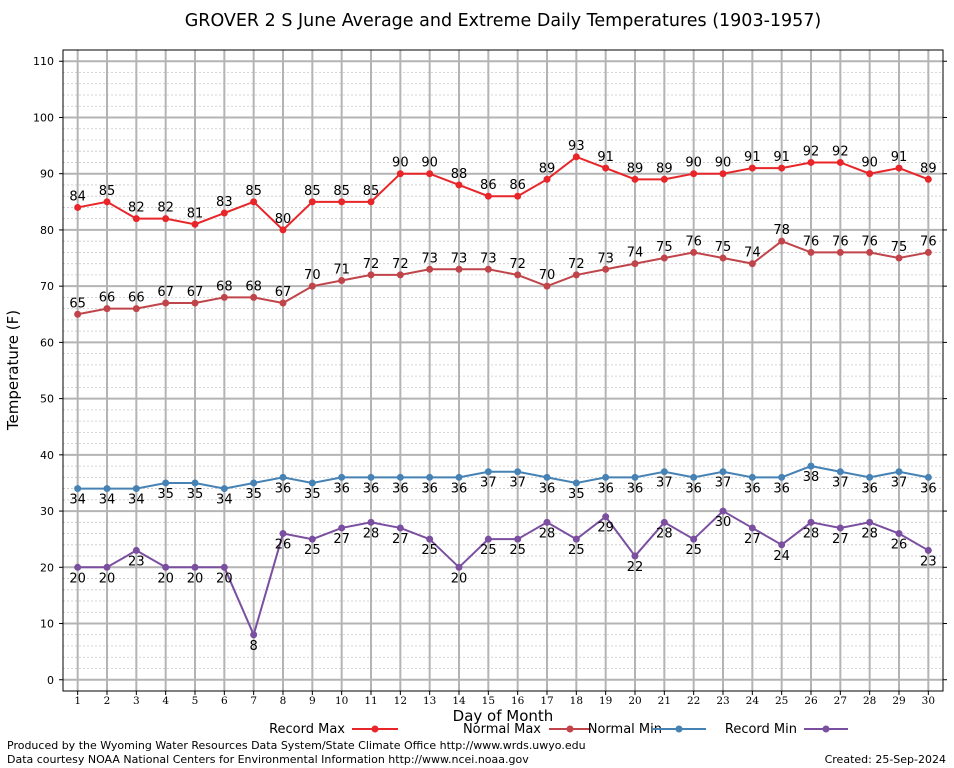 This screenshot has width=954, height=768. I want to click on y-tick-label: 0, so click(50, 680).